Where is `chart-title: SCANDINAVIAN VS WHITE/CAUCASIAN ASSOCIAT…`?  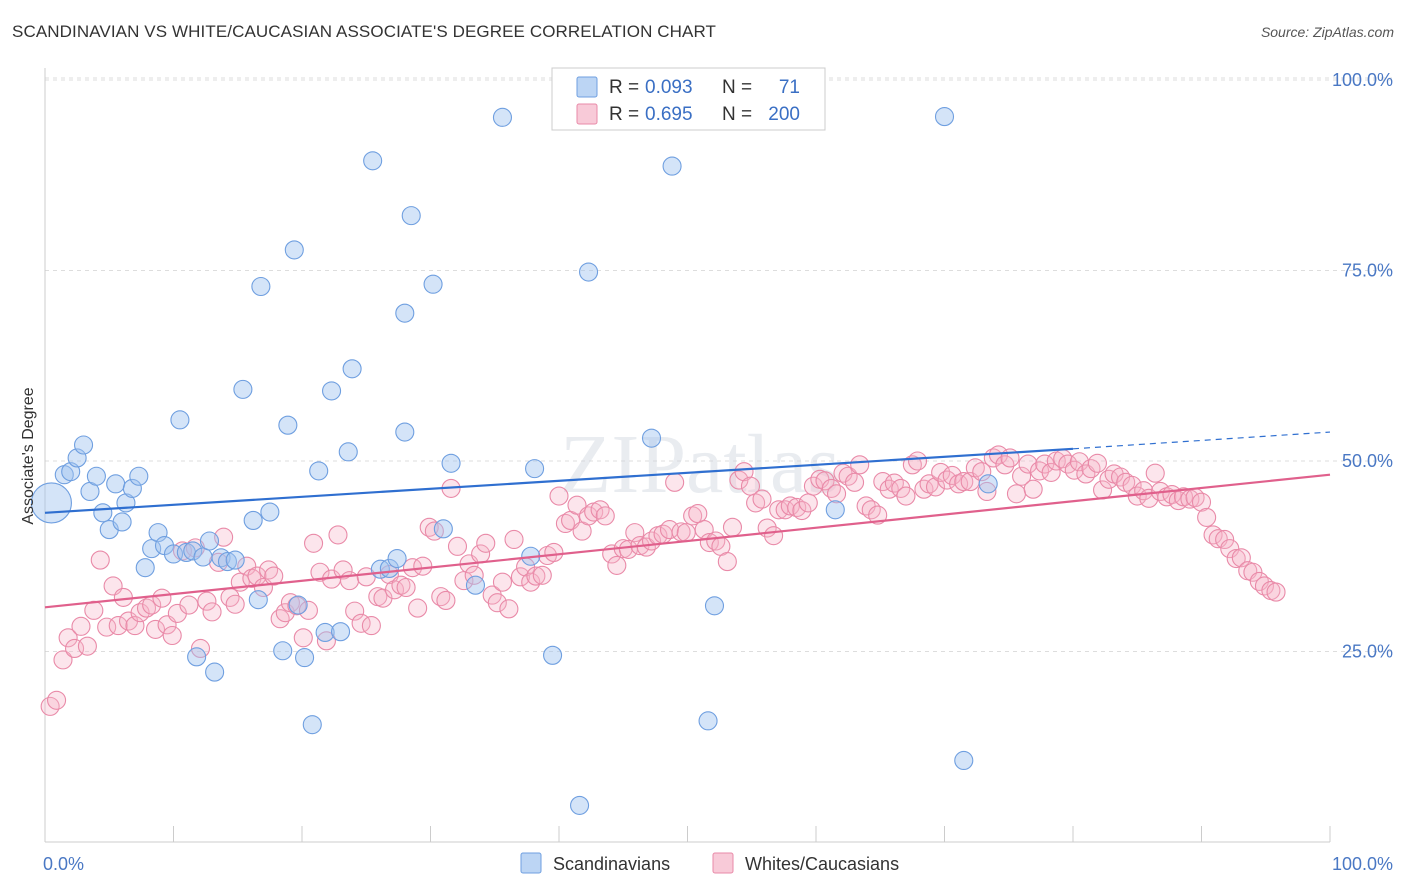
chart-title: SCANDINAVIAN VS WHITE/CAUCASIAN ASSOCIAT… is located at coordinates (364, 31).